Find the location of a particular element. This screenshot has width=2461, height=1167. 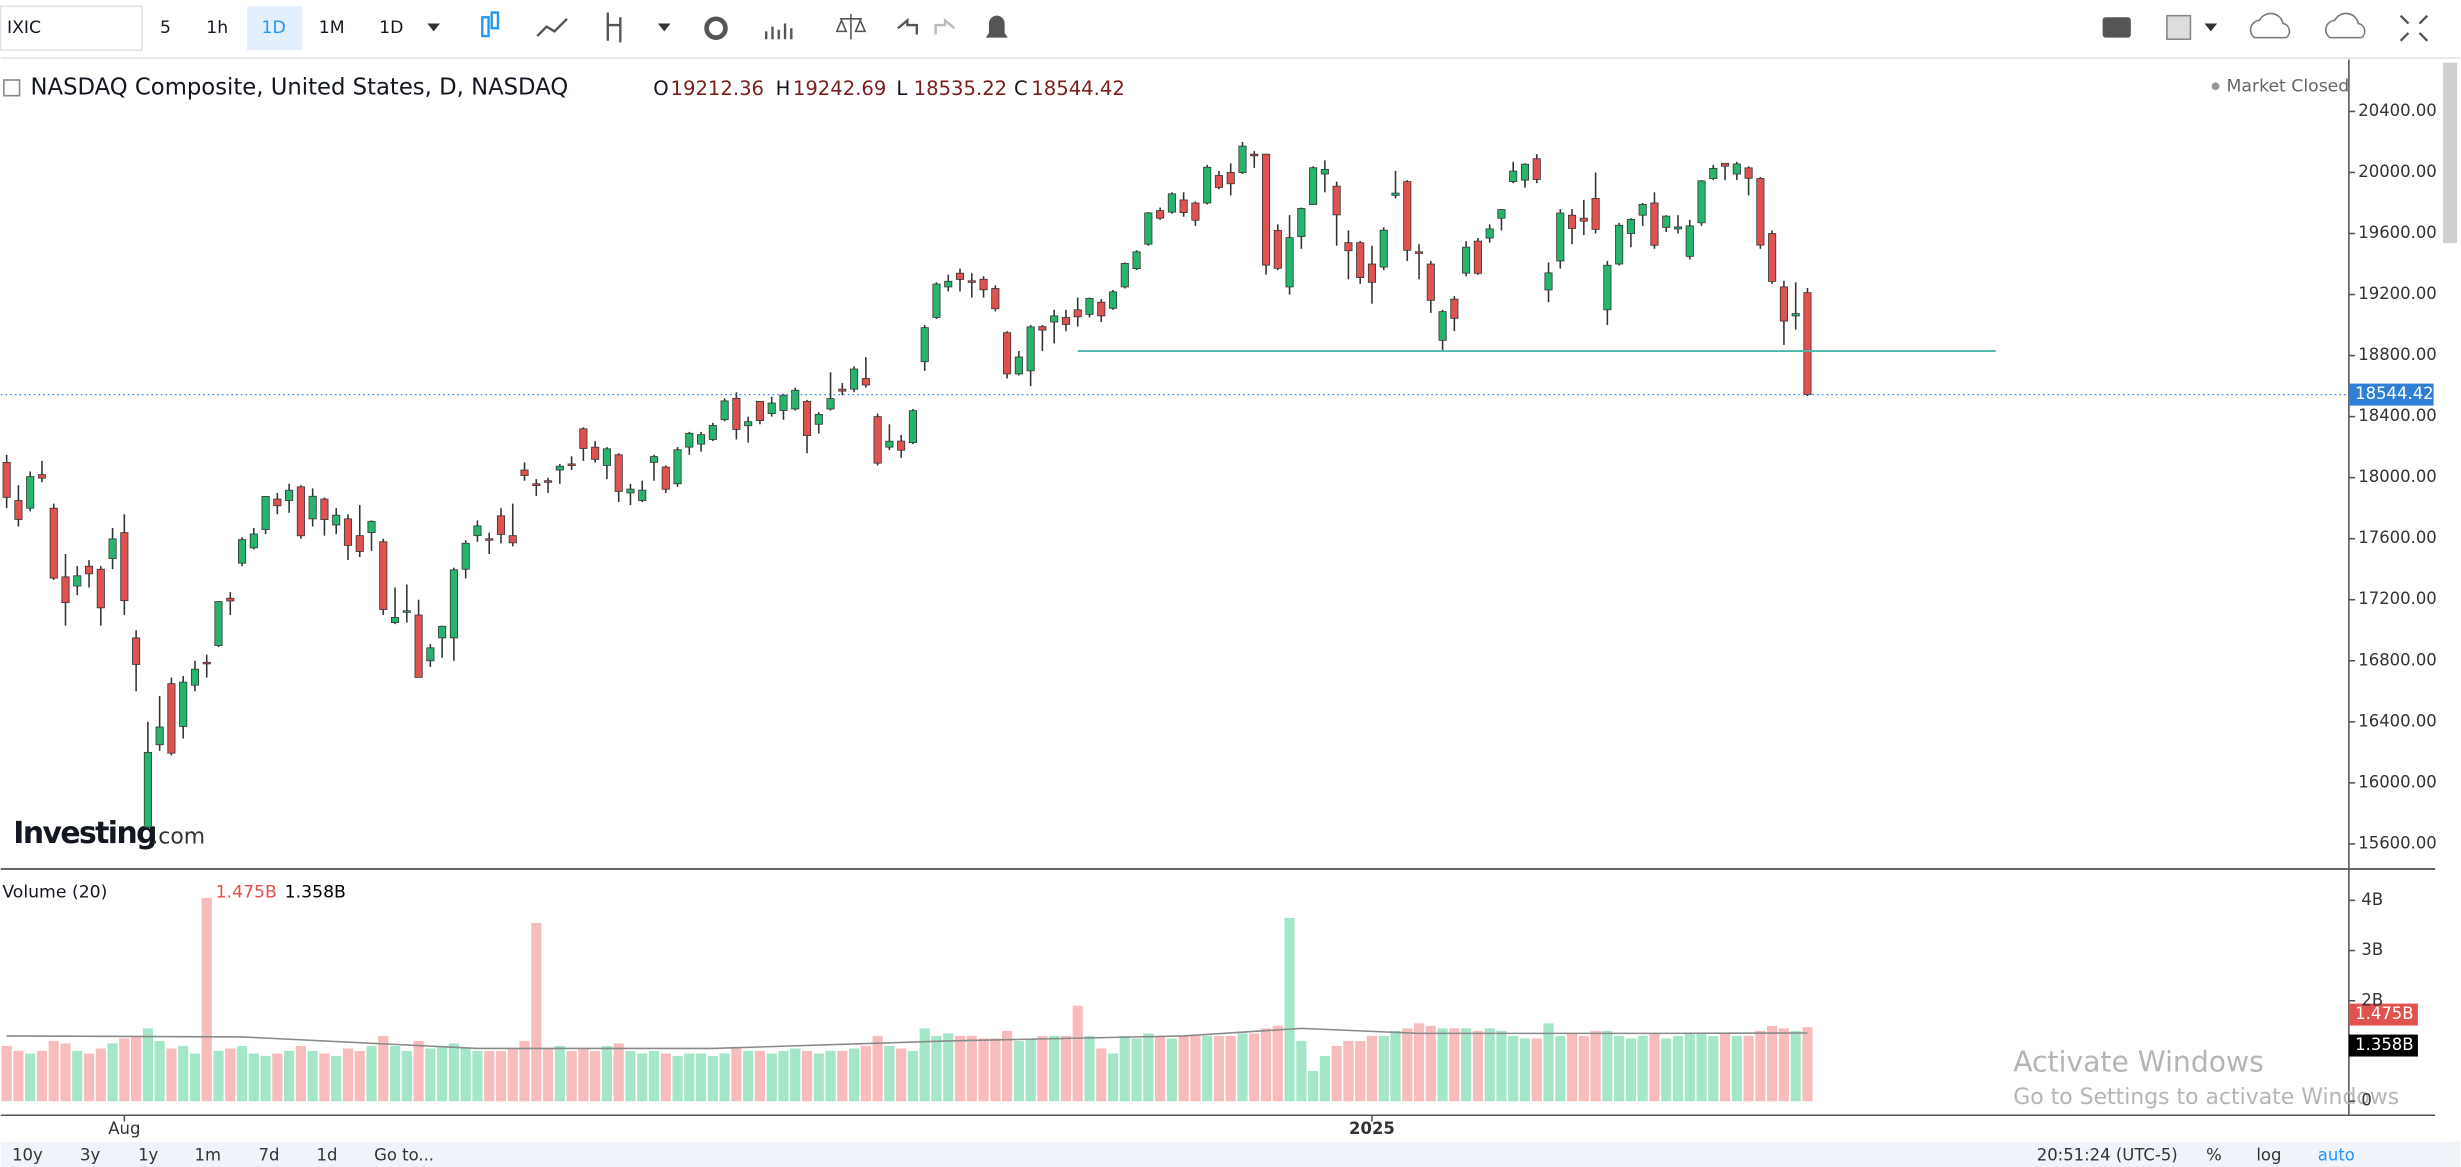

symbol-input: IXIC is located at coordinates (24, 28).